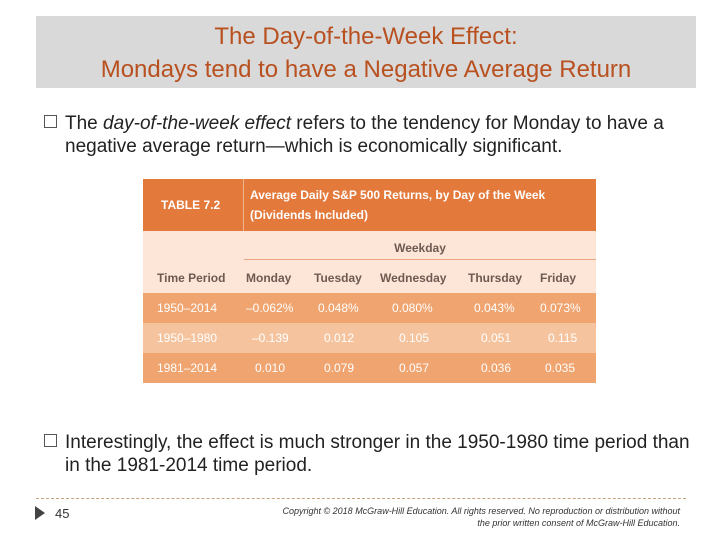 The image size is (720, 540). I want to click on bullet-1-prefix: The, so click(84, 123).